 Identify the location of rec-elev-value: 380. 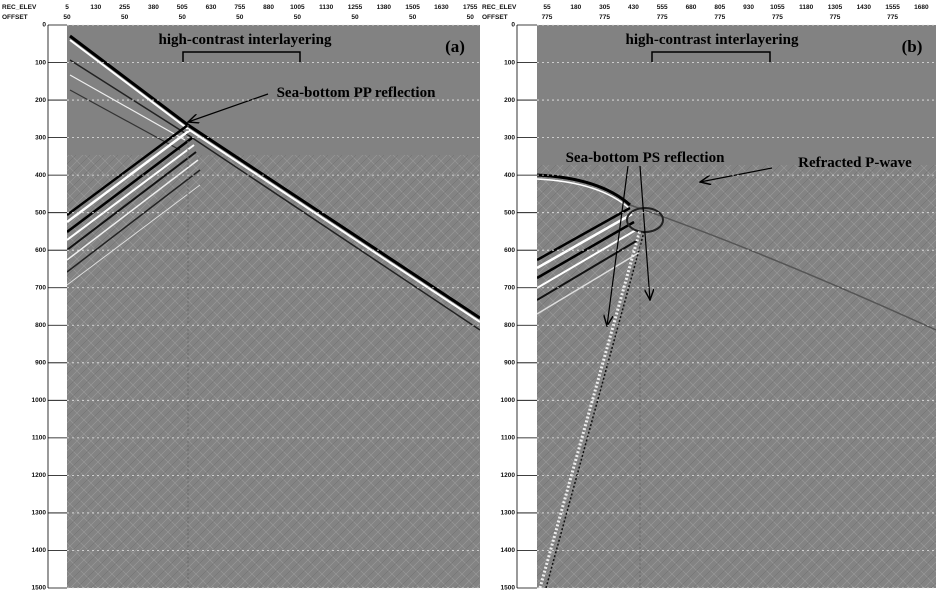
(153, 7).